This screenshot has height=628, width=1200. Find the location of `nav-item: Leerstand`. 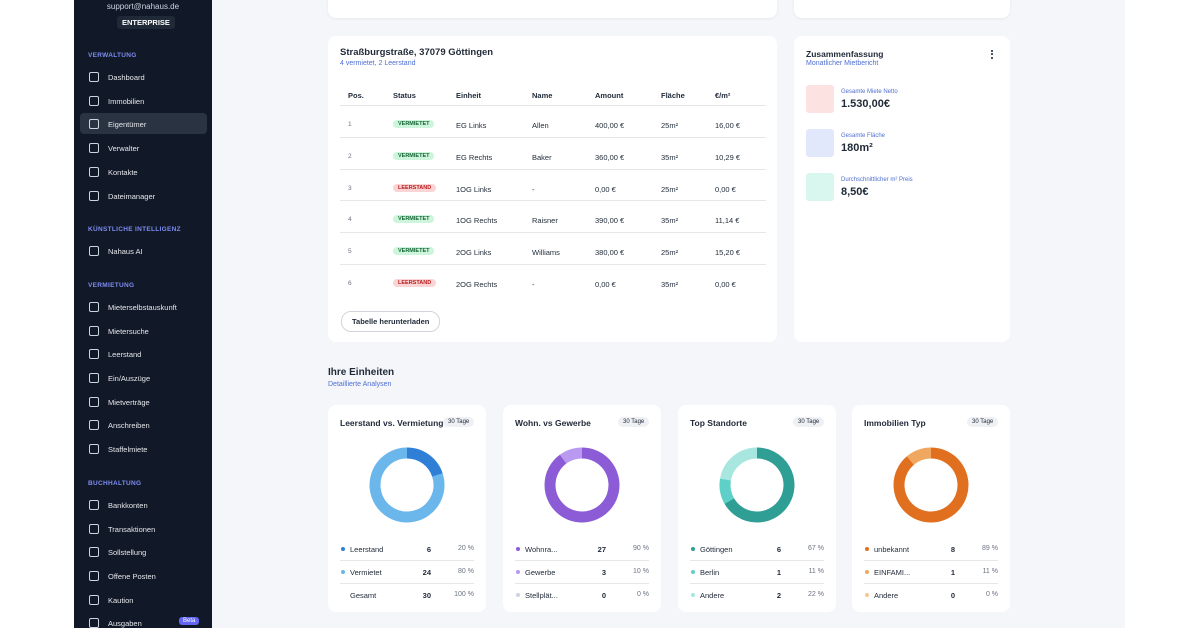

nav-item: Leerstand is located at coordinates (125, 355).